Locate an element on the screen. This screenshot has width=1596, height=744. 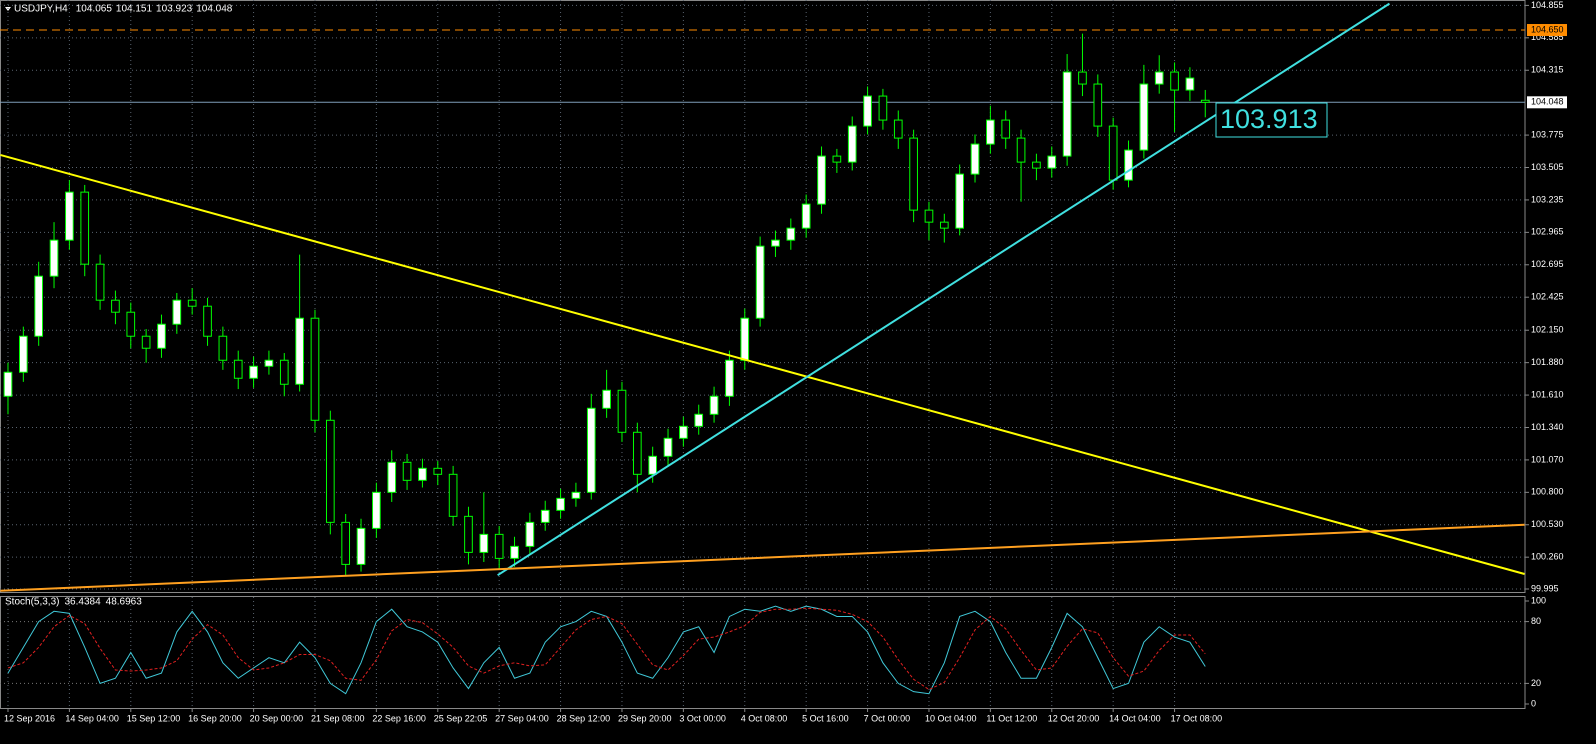
header-ohlc: 104.048 is located at coordinates (214, 9).